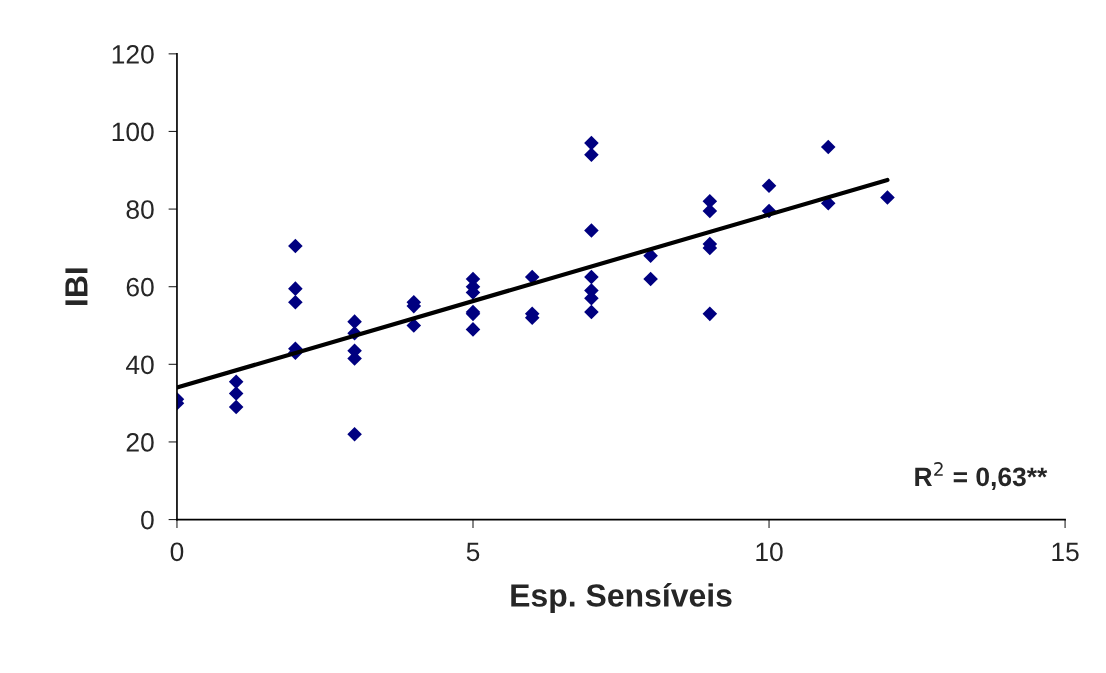 The width and height of the screenshot is (1106, 673). Describe the element at coordinates (147, 520) in the screenshot. I see `y-tick-label: 0` at that location.